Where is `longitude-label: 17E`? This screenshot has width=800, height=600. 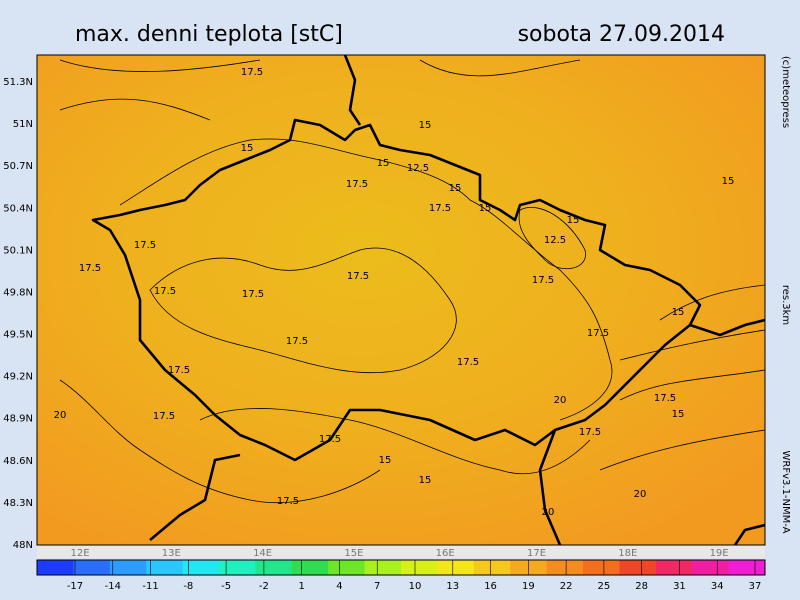 longitude-label: 17E is located at coordinates (536, 553).